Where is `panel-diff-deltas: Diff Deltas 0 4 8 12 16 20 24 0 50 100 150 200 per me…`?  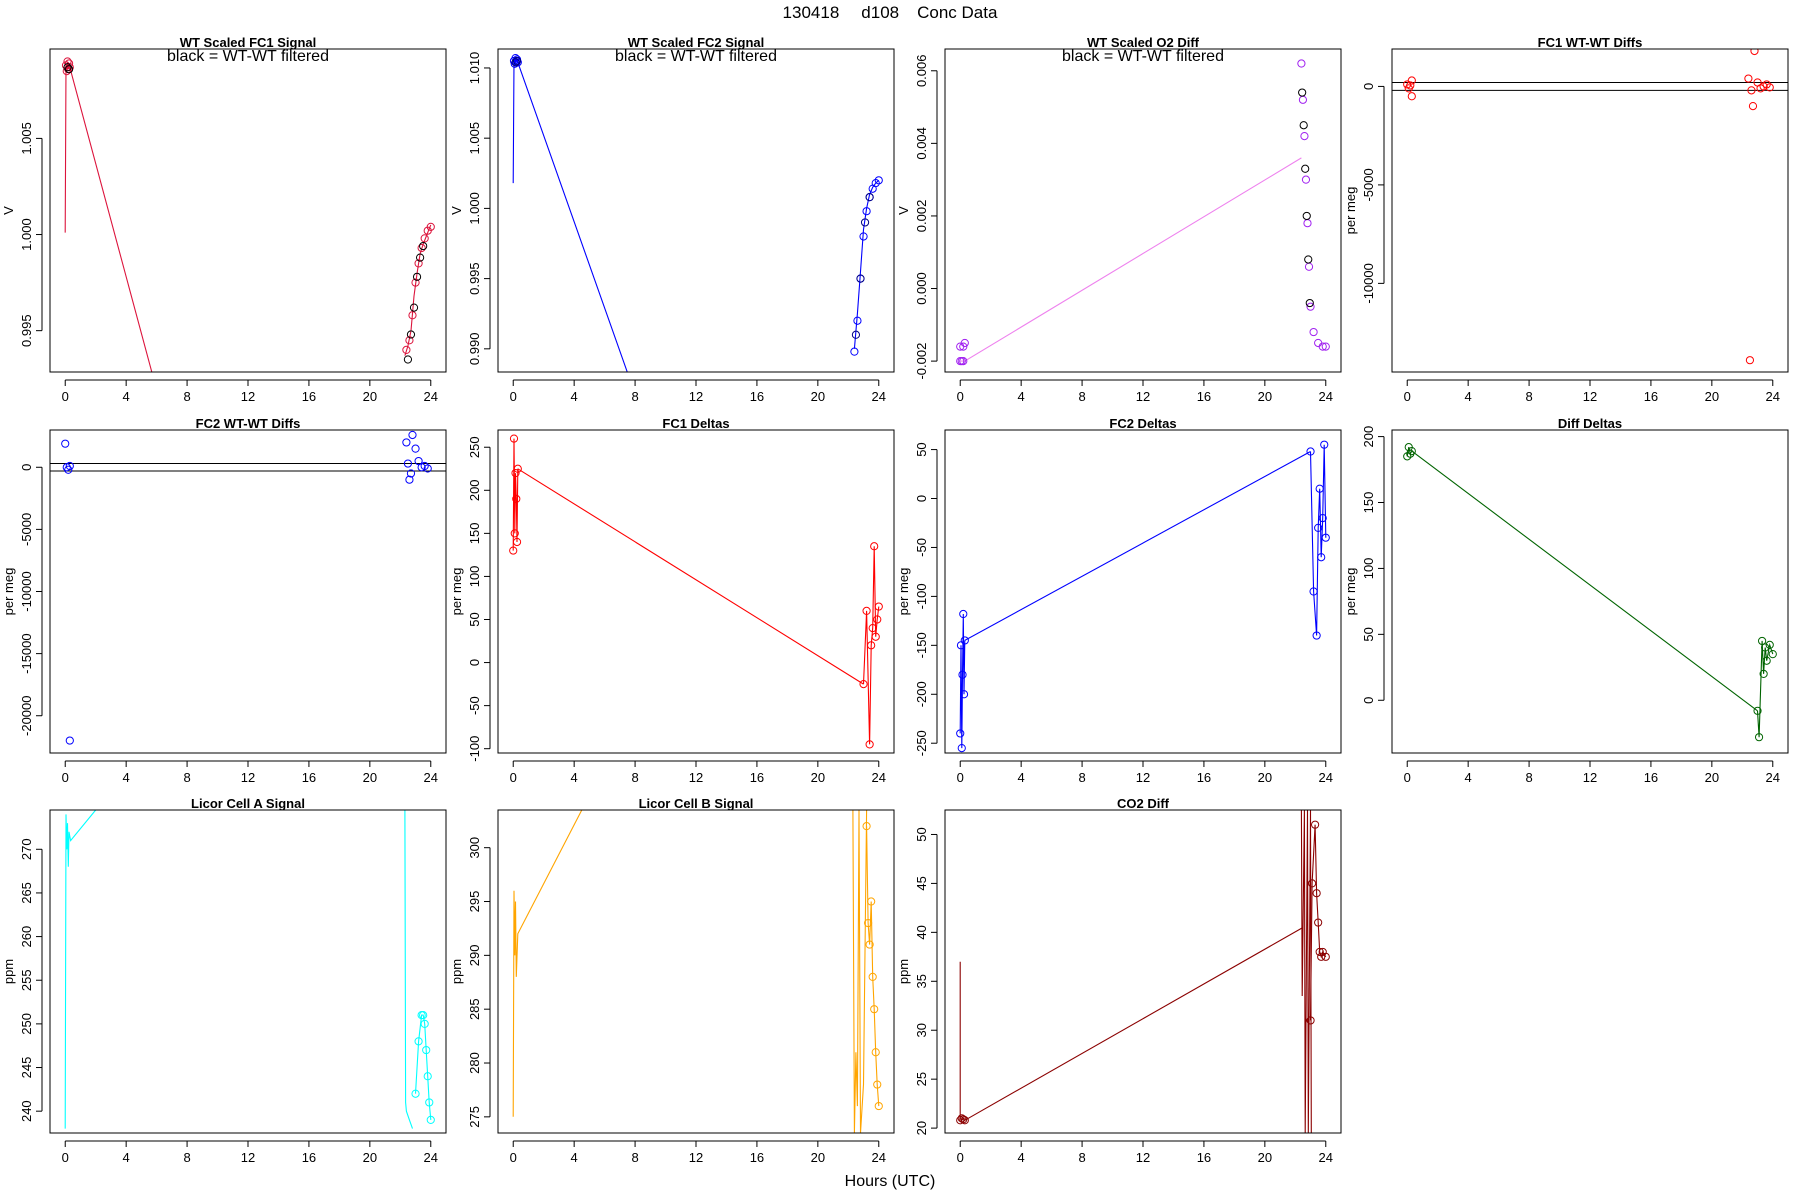
panel-diff-deltas: Diff Deltas 0 4 8 12 16 20 24 0 50 100 150 200 per me… is located at coordinates (1566, 600).